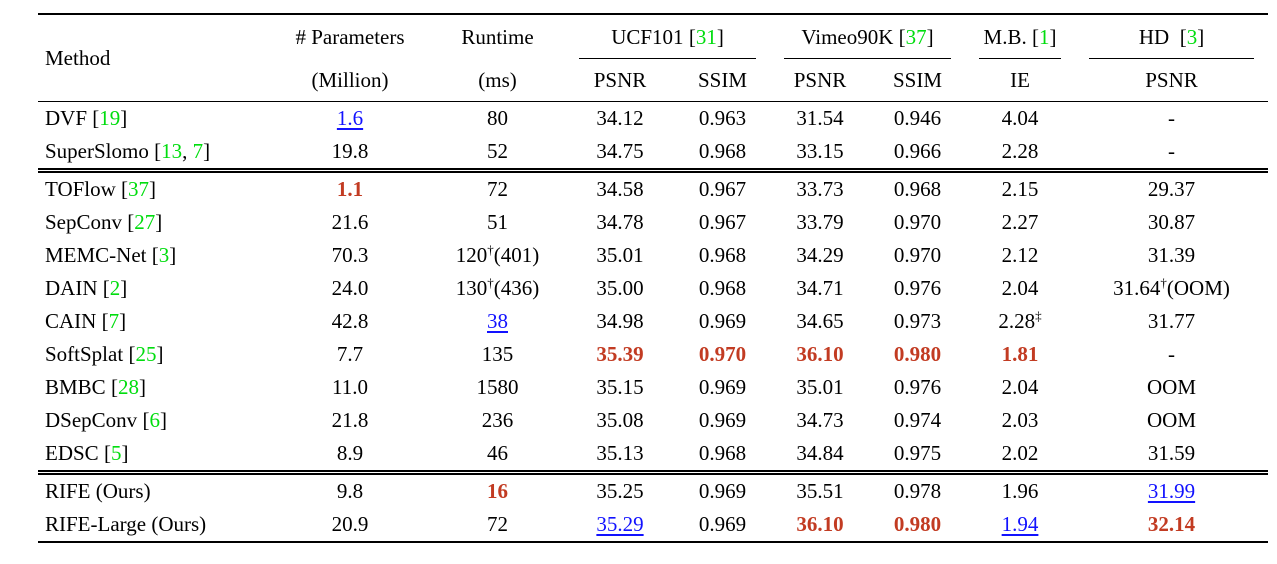 The image size is (1277, 564). What do you see at coordinates (1020, 387) in the screenshot?
I see `value-cell: 2.04` at bounding box center [1020, 387].